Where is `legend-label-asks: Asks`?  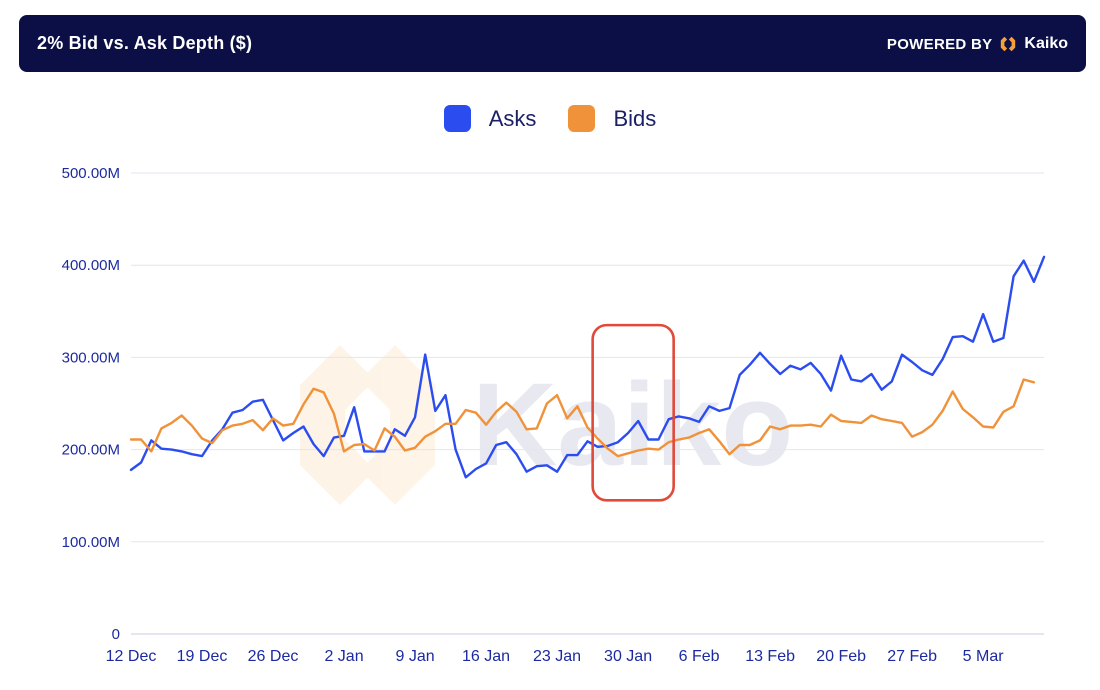 legend-label-asks: Asks is located at coordinates (512, 118).